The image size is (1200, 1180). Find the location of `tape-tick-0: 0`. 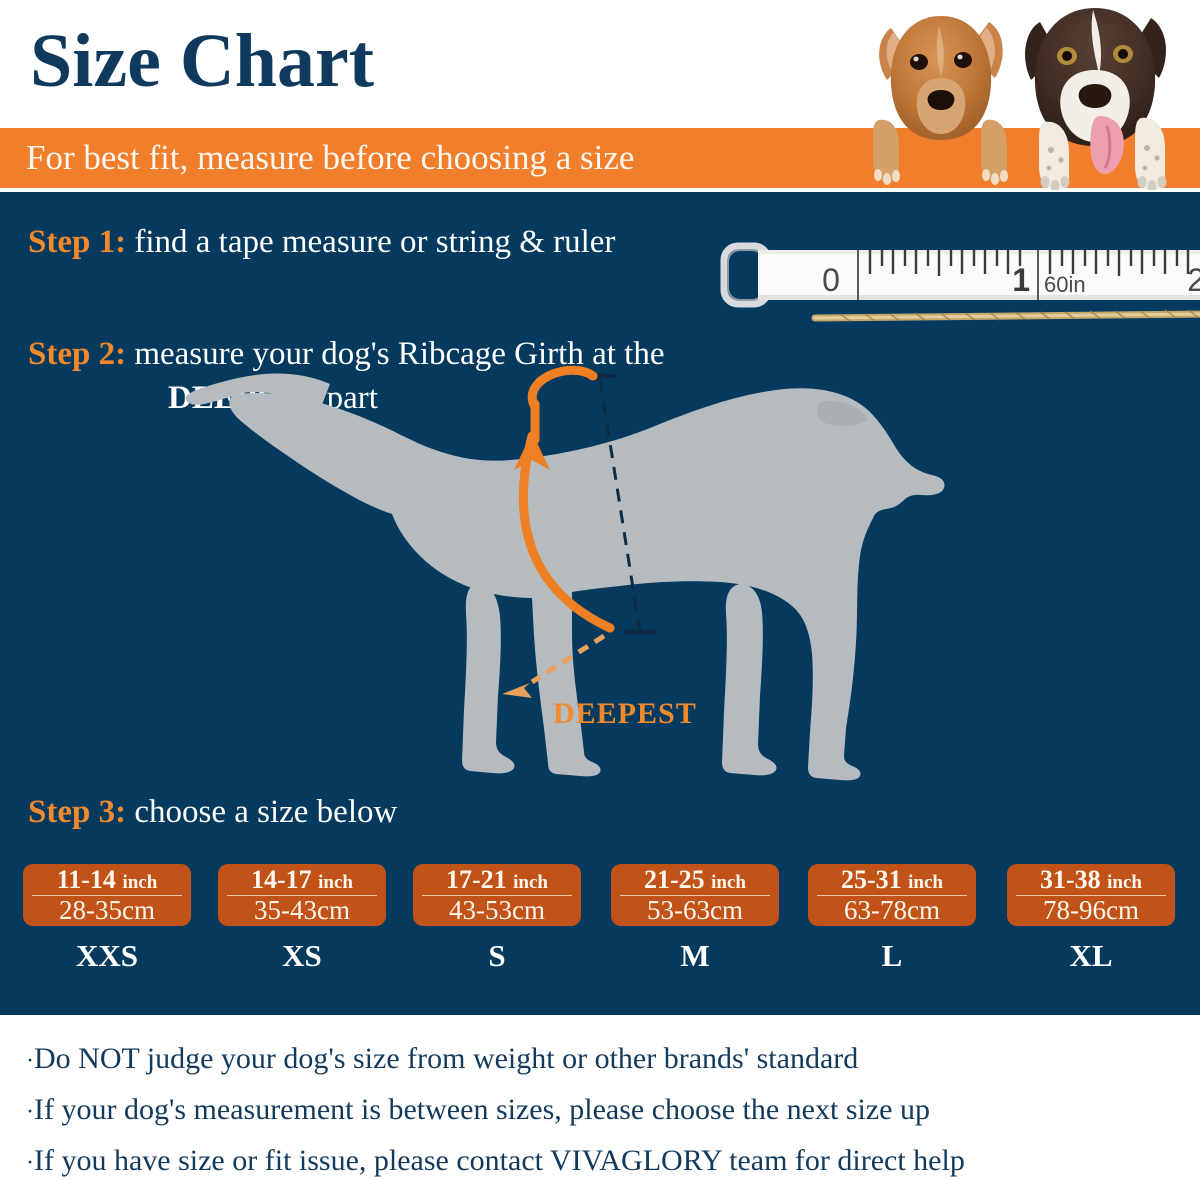

tape-tick-0: 0 is located at coordinates (831, 280).